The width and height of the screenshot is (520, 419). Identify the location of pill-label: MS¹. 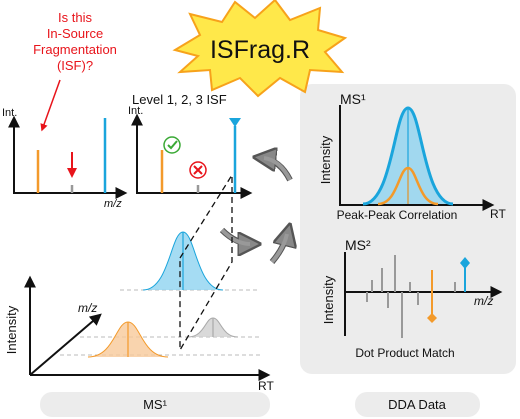
(155, 404).